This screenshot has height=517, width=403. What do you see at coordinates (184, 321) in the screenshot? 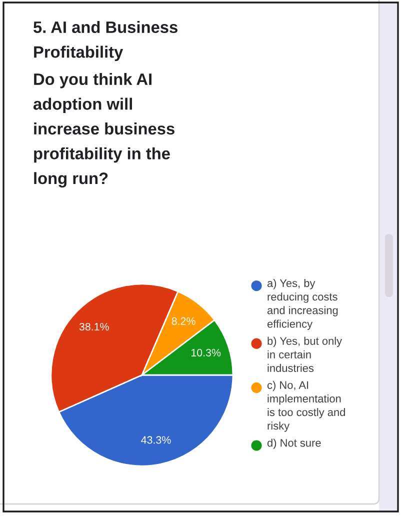
I see `data-label: 8.2%` at bounding box center [184, 321].